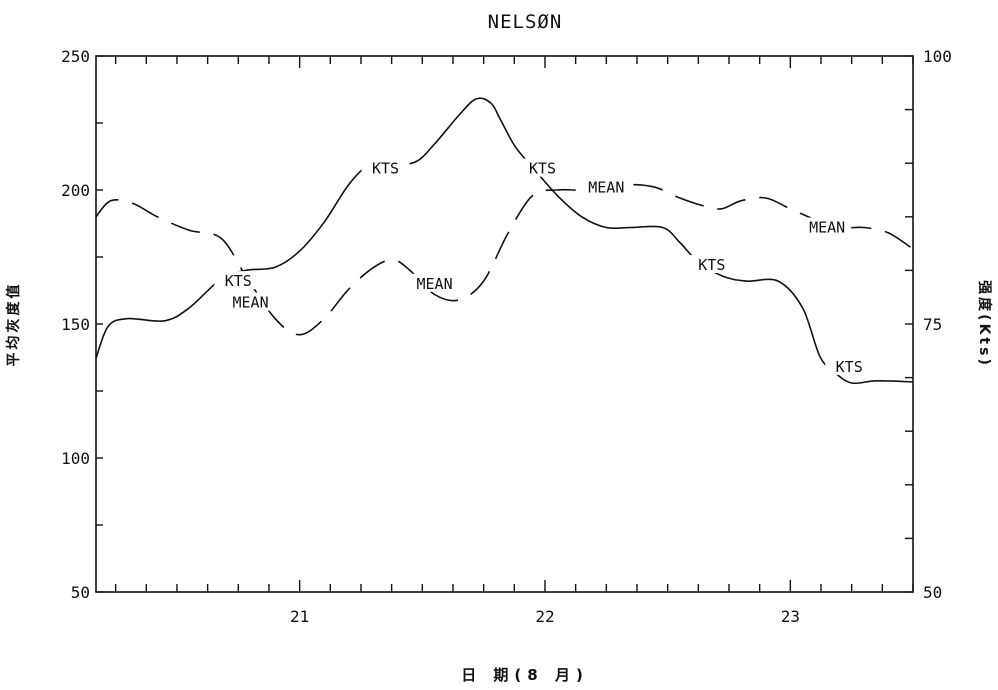  What do you see at coordinates (75, 56) in the screenshot?
I see `y-left-tick-label: 250` at bounding box center [75, 56].